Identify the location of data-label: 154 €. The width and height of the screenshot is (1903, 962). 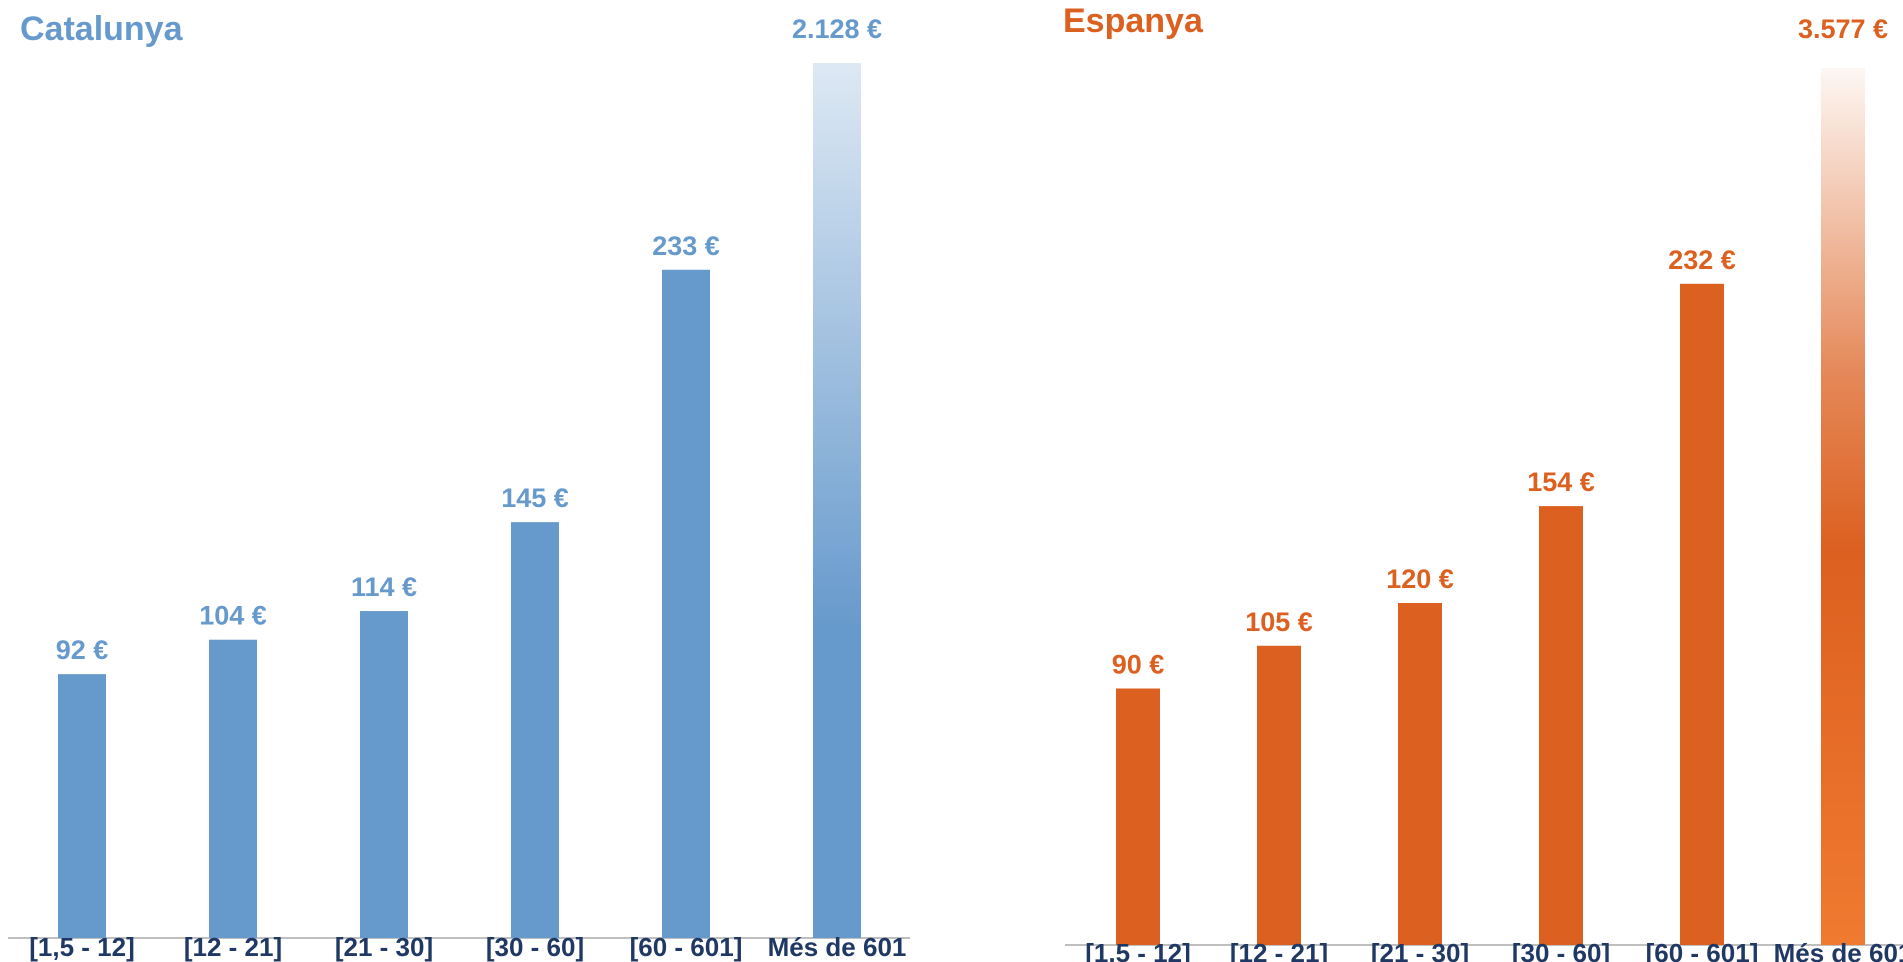
(1561, 482).